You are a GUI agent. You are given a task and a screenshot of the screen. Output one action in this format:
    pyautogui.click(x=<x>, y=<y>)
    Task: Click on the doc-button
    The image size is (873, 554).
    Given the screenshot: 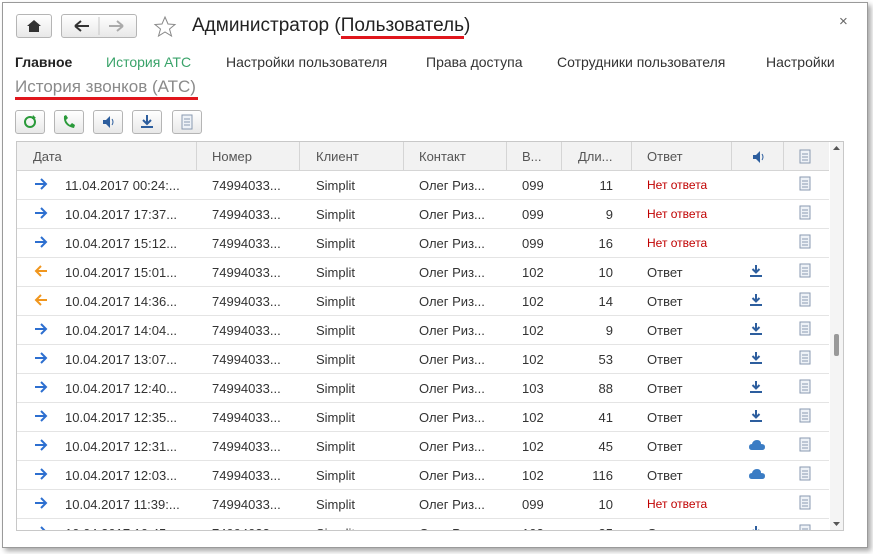 What is the action you would take?
    pyautogui.click(x=187, y=122)
    